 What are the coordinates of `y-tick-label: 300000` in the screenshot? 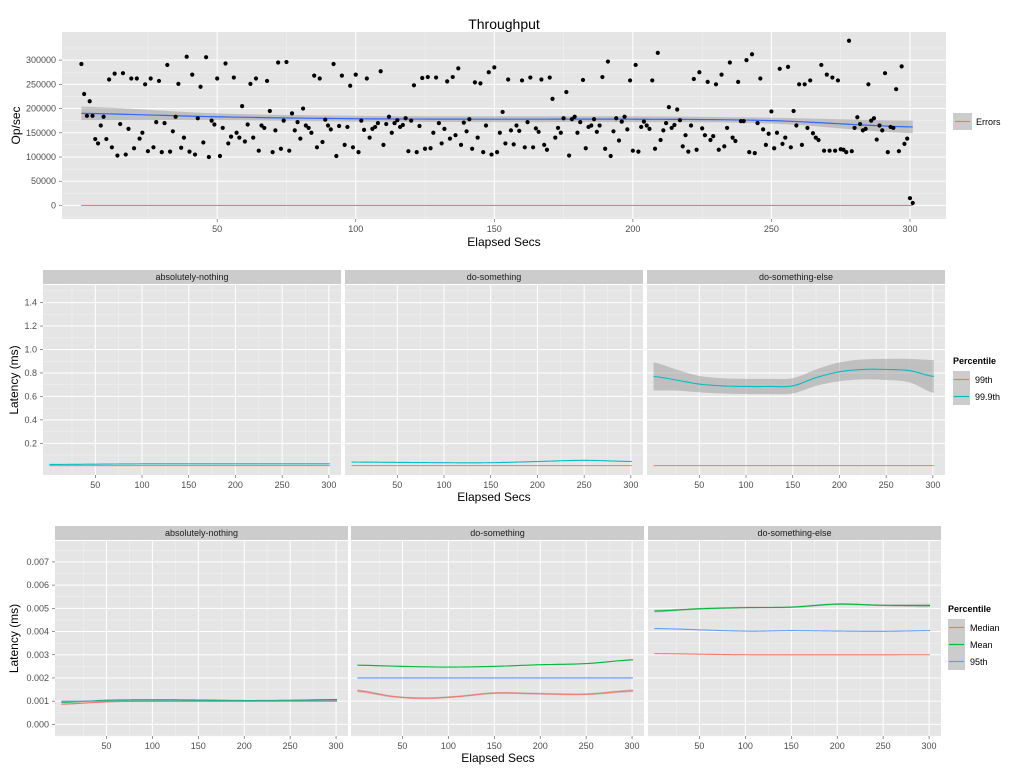 It's located at (41, 60).